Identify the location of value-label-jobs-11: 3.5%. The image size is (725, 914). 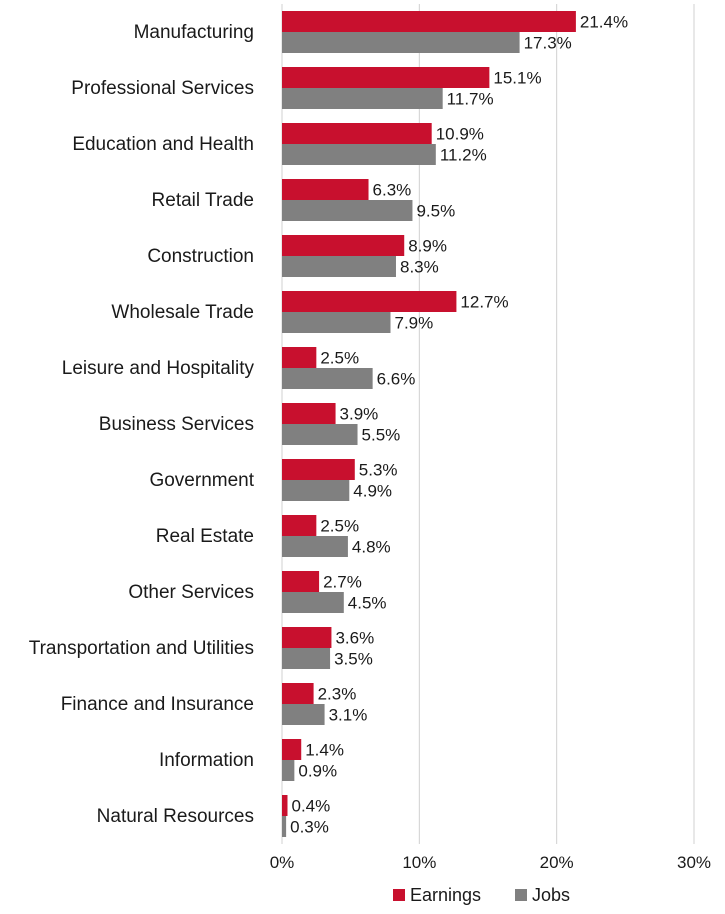
(353, 659).